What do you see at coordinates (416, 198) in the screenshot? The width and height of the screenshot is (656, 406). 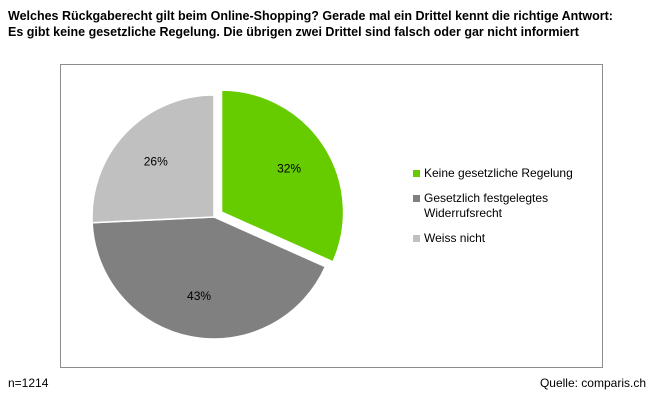 I see `legend-swatch-widerrufsrecht` at bounding box center [416, 198].